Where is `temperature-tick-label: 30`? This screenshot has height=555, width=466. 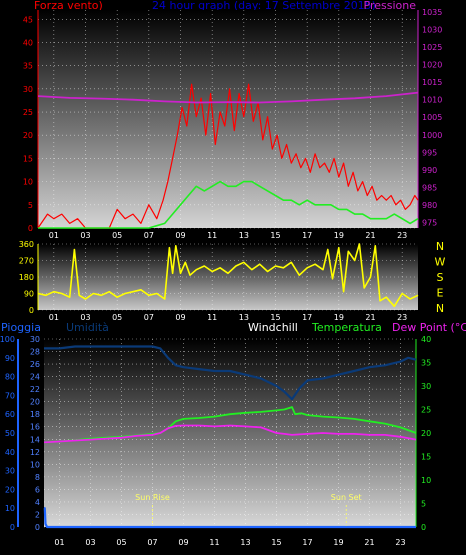
temperature-tick-label: 30 is located at coordinates (426, 386).